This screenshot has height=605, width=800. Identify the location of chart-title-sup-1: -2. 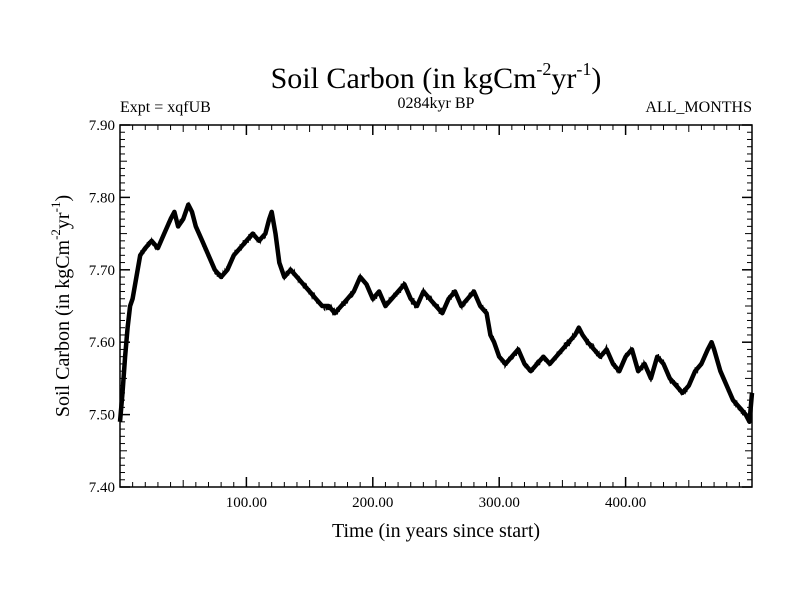
(543, 69).